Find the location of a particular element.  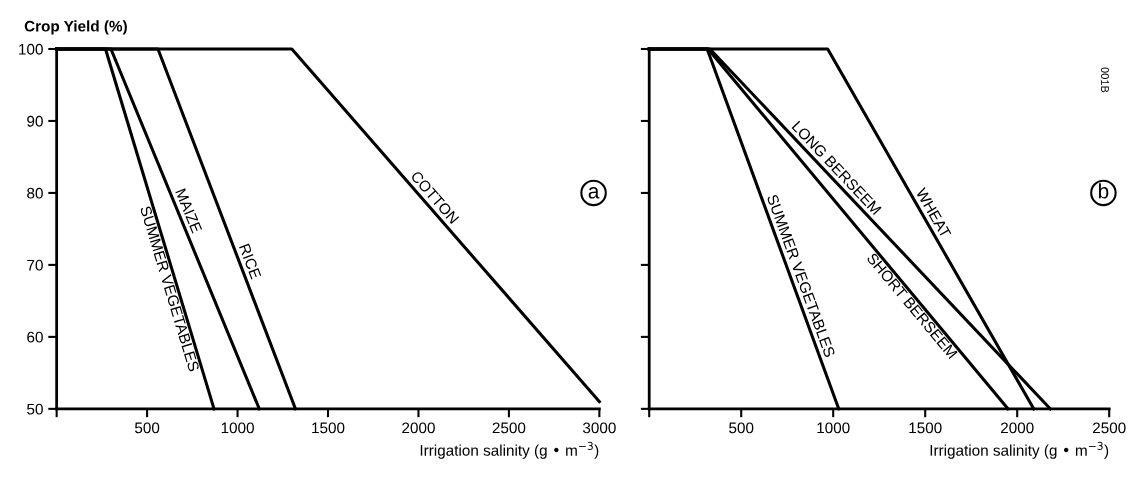

y-tick-label: 60 is located at coordinates (35, 337).